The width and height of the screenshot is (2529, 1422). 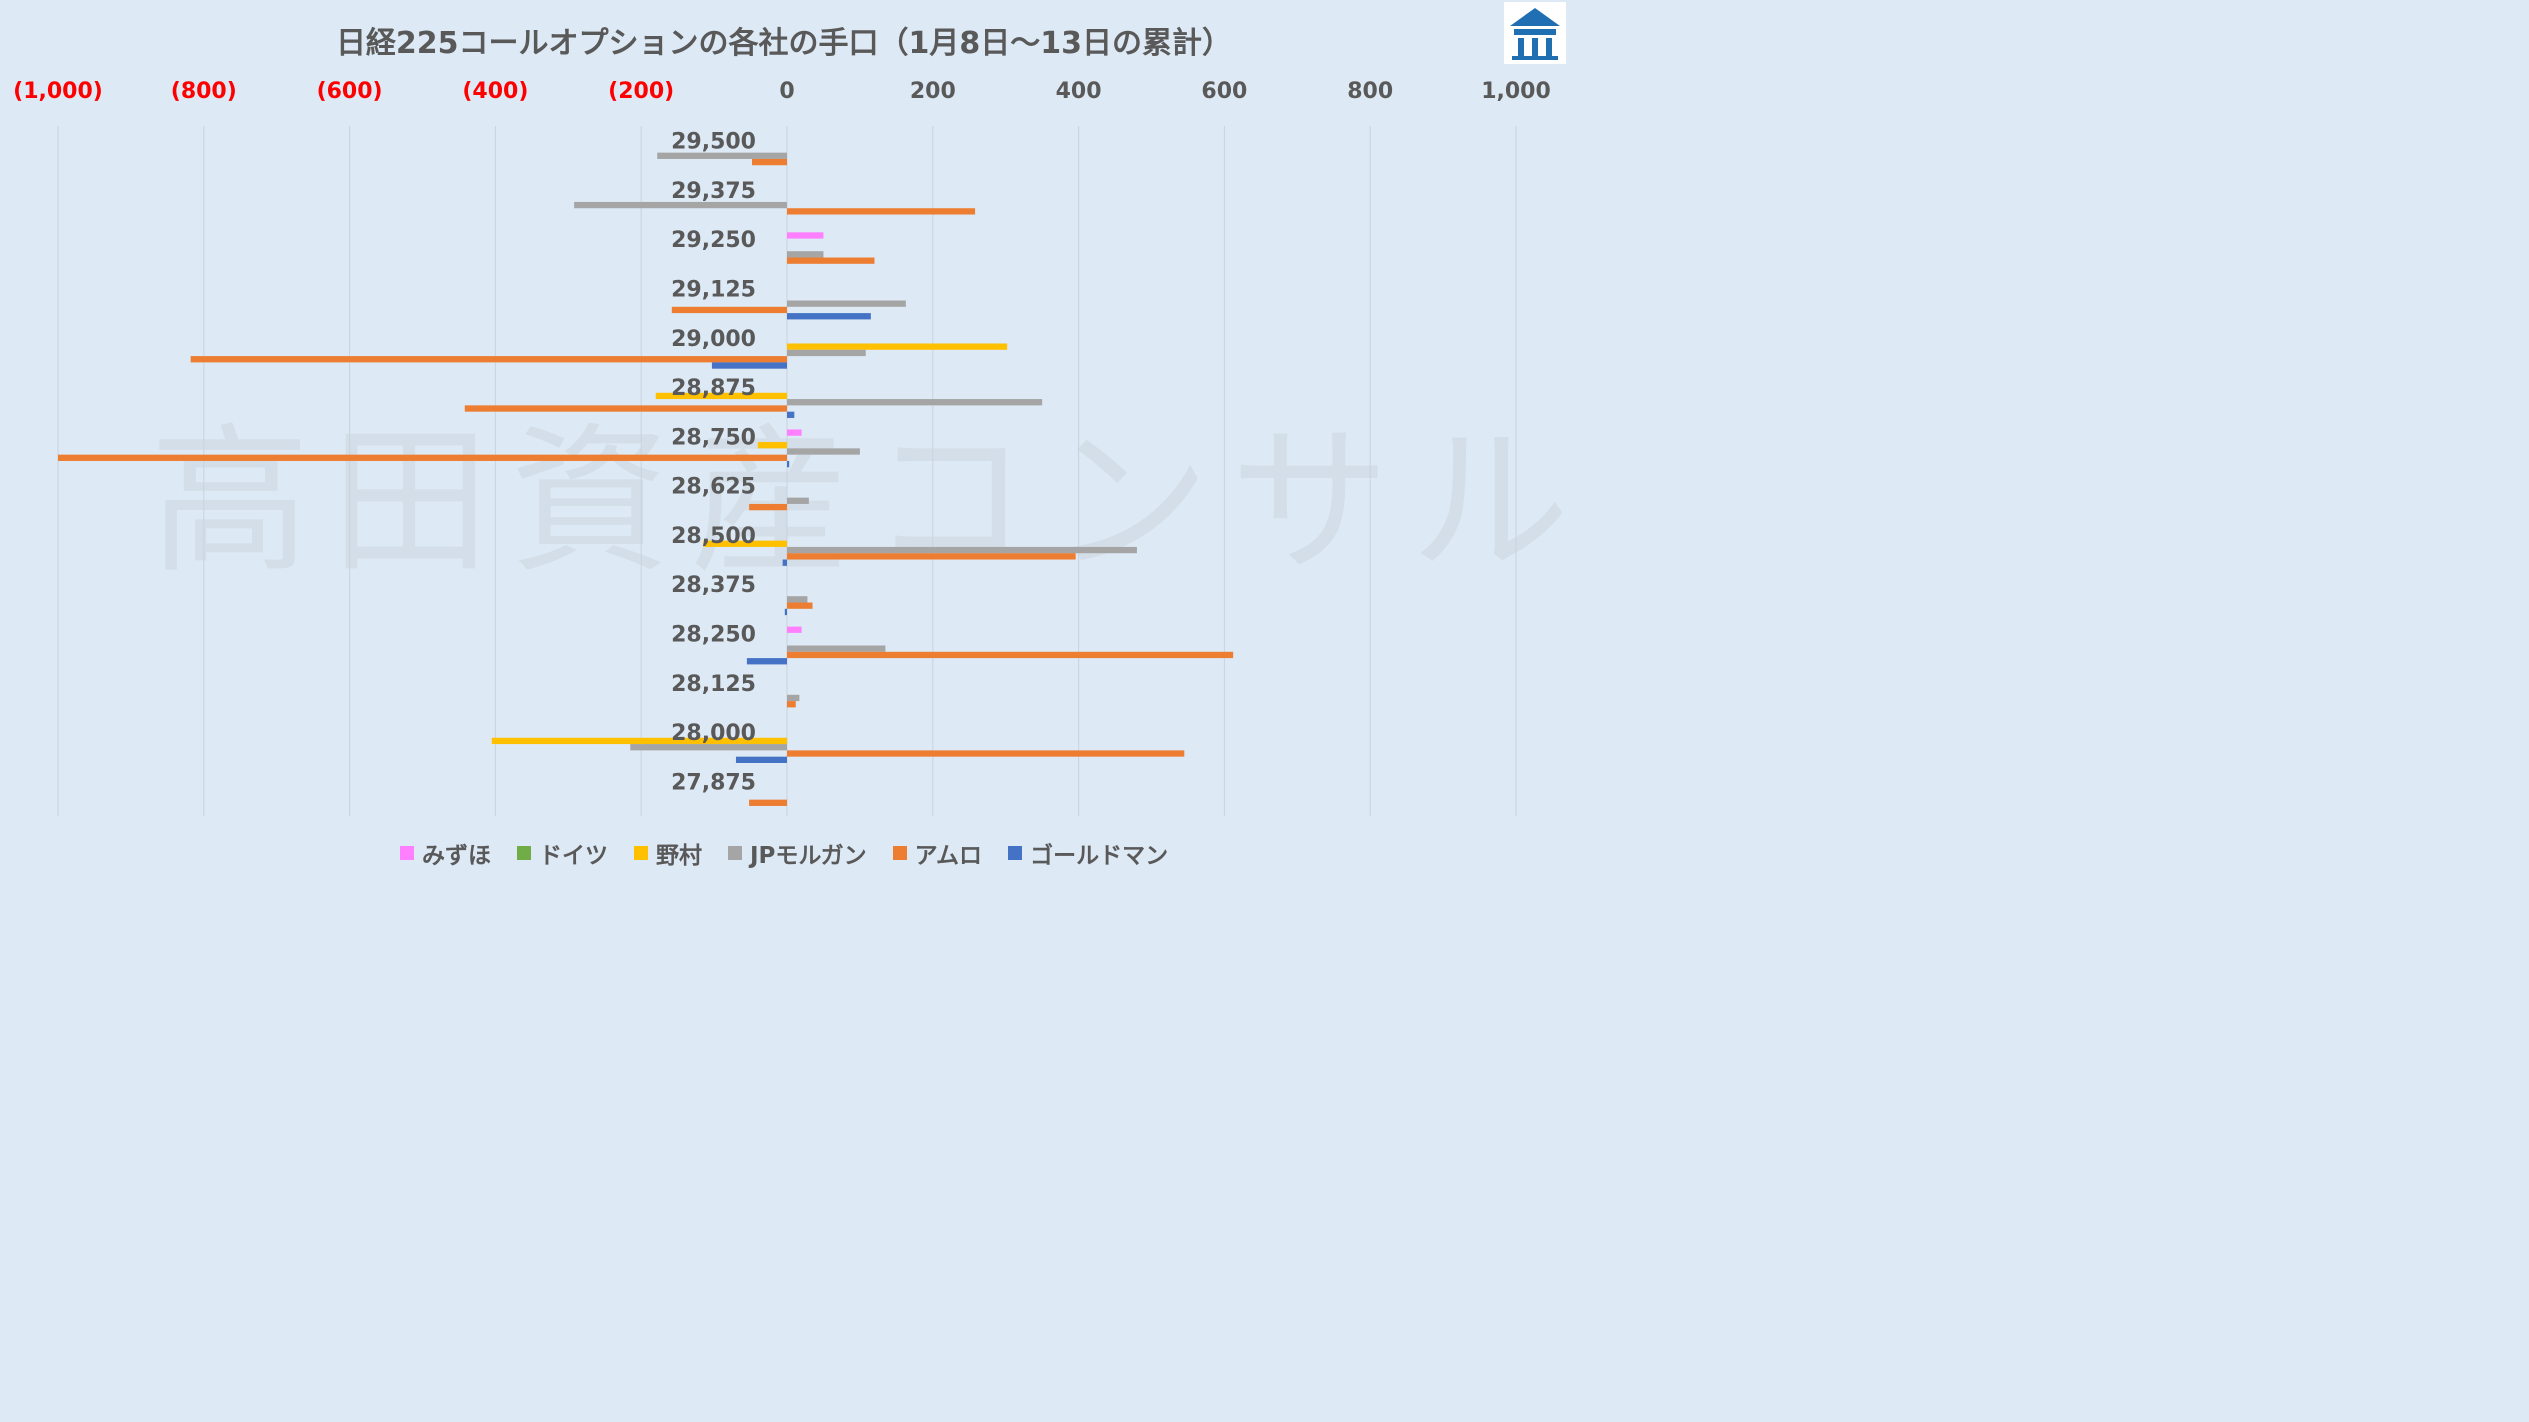 What do you see at coordinates (456, 856) in the screenshot?
I see `legend-label: みずほ` at bounding box center [456, 856].